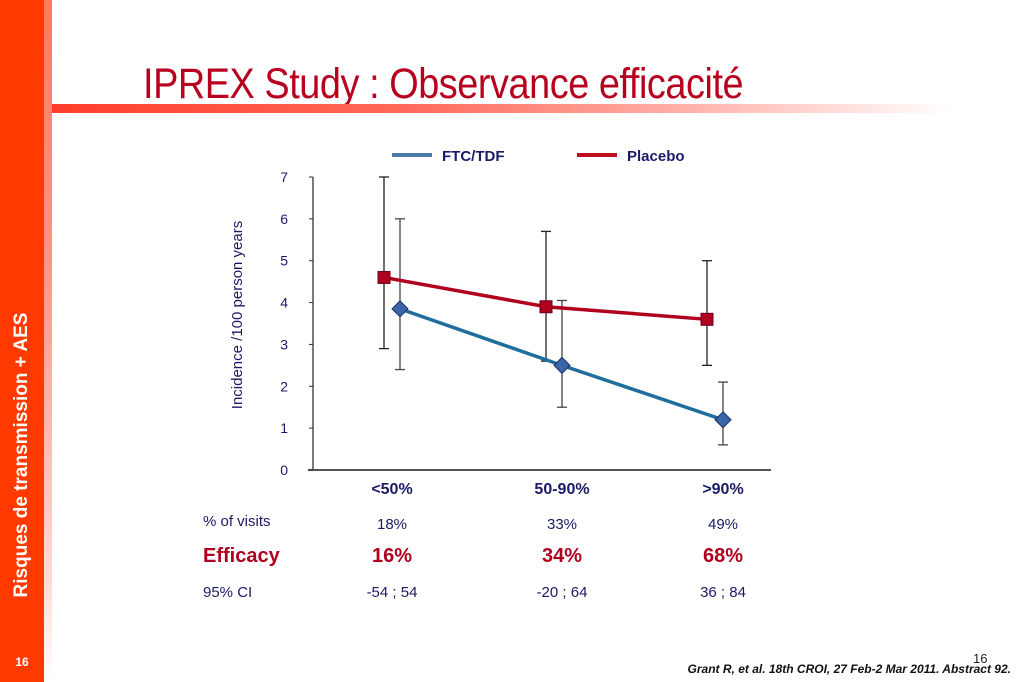 The width and height of the screenshot is (1023, 682). I want to click on row-label-efficacy: Efficacy, so click(241, 556).